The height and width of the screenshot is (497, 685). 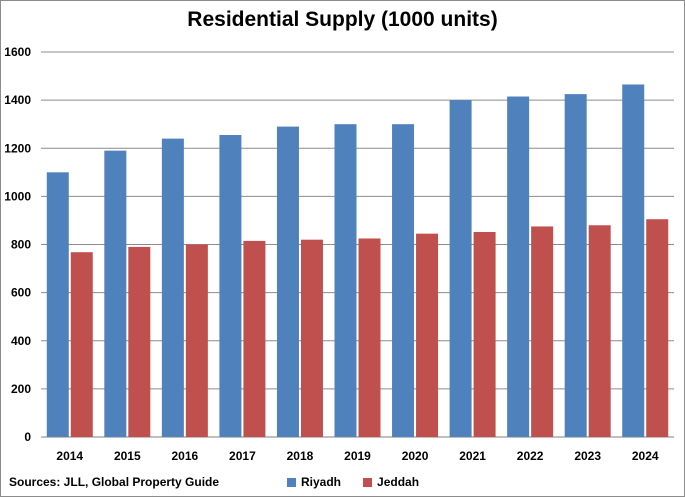 I want to click on y-tick-label-1400: 1400, so click(x=17, y=100).